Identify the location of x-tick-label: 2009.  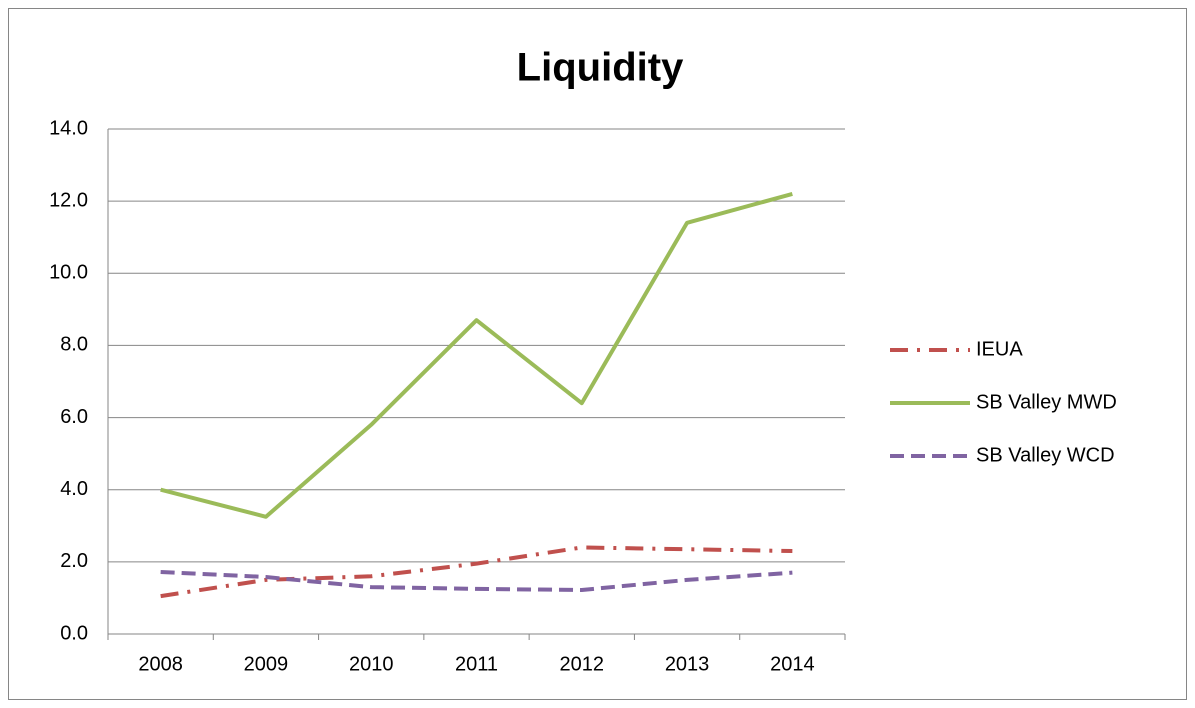
(266, 664).